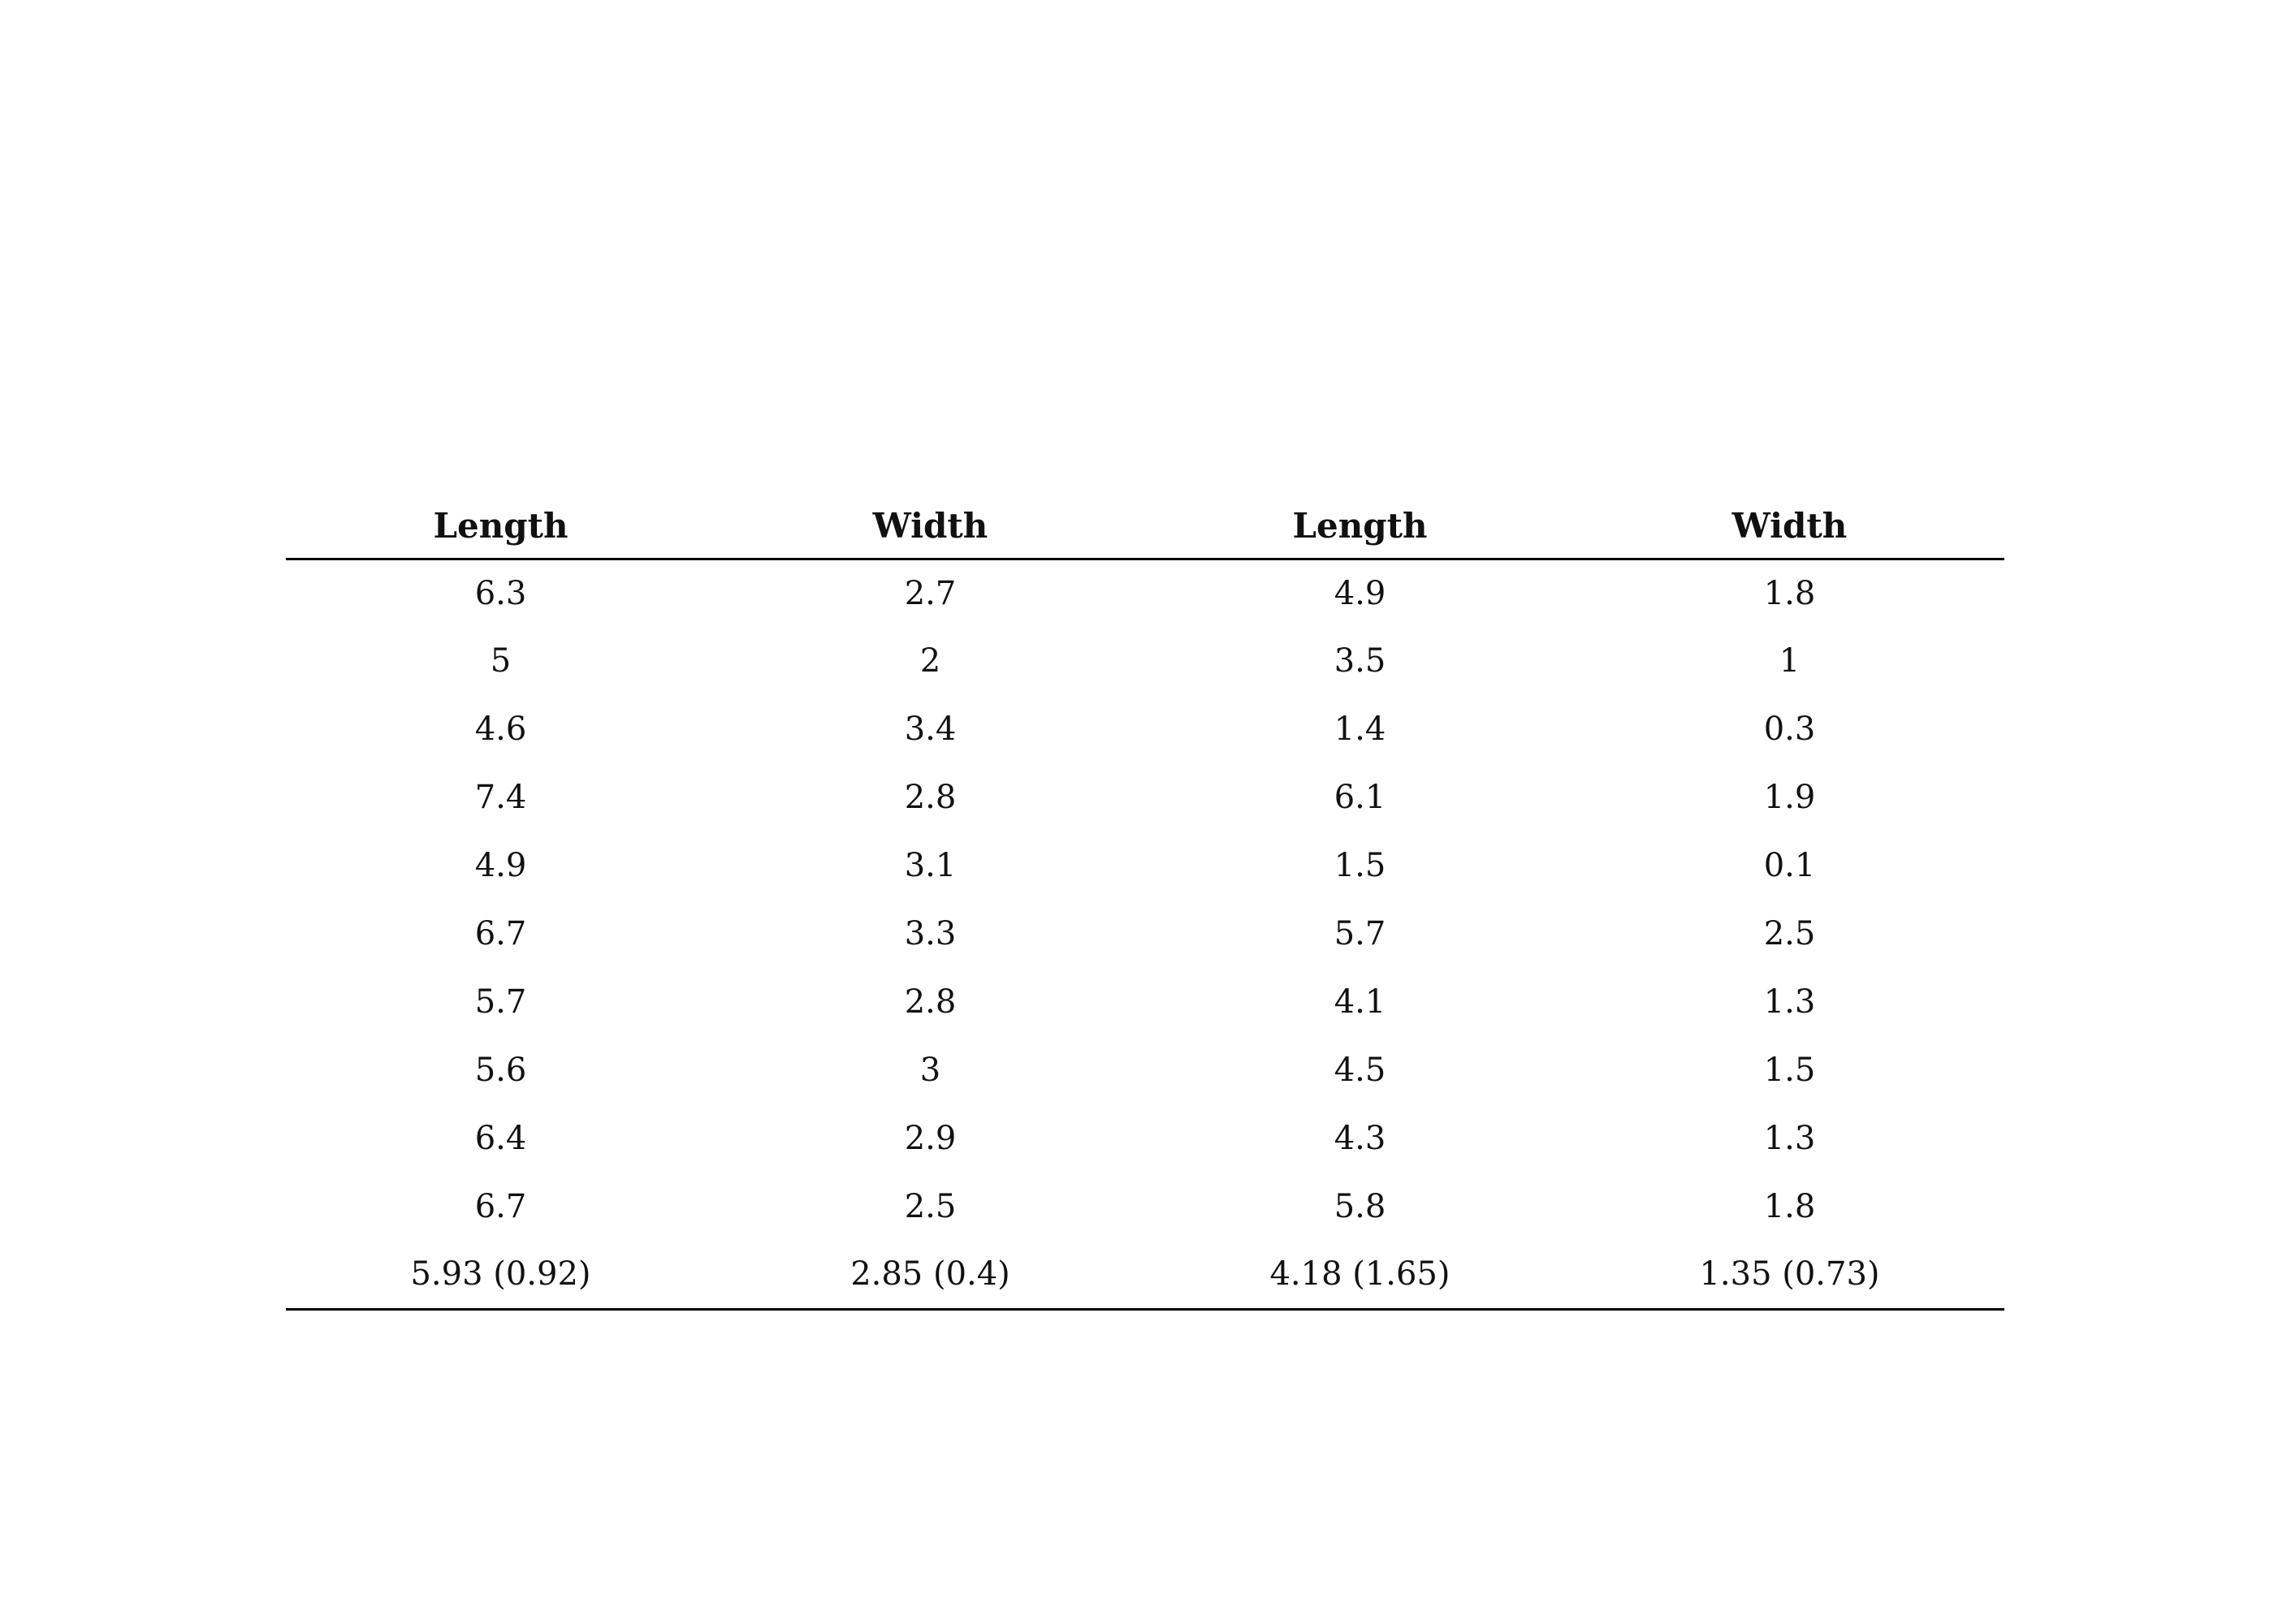  I want to click on table-row: 5.7 2.8 4.1 1.3, so click(1145, 1002).